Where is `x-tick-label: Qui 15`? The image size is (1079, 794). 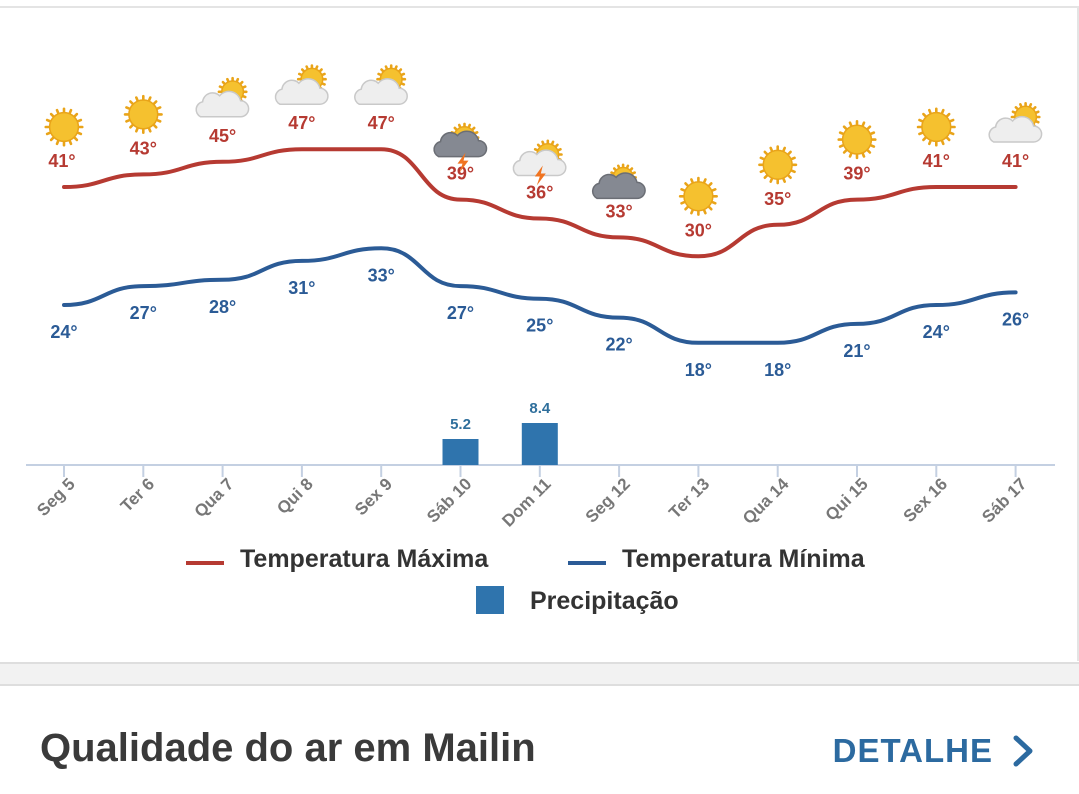 x-tick-label: Qui 15 is located at coordinates (847, 499).